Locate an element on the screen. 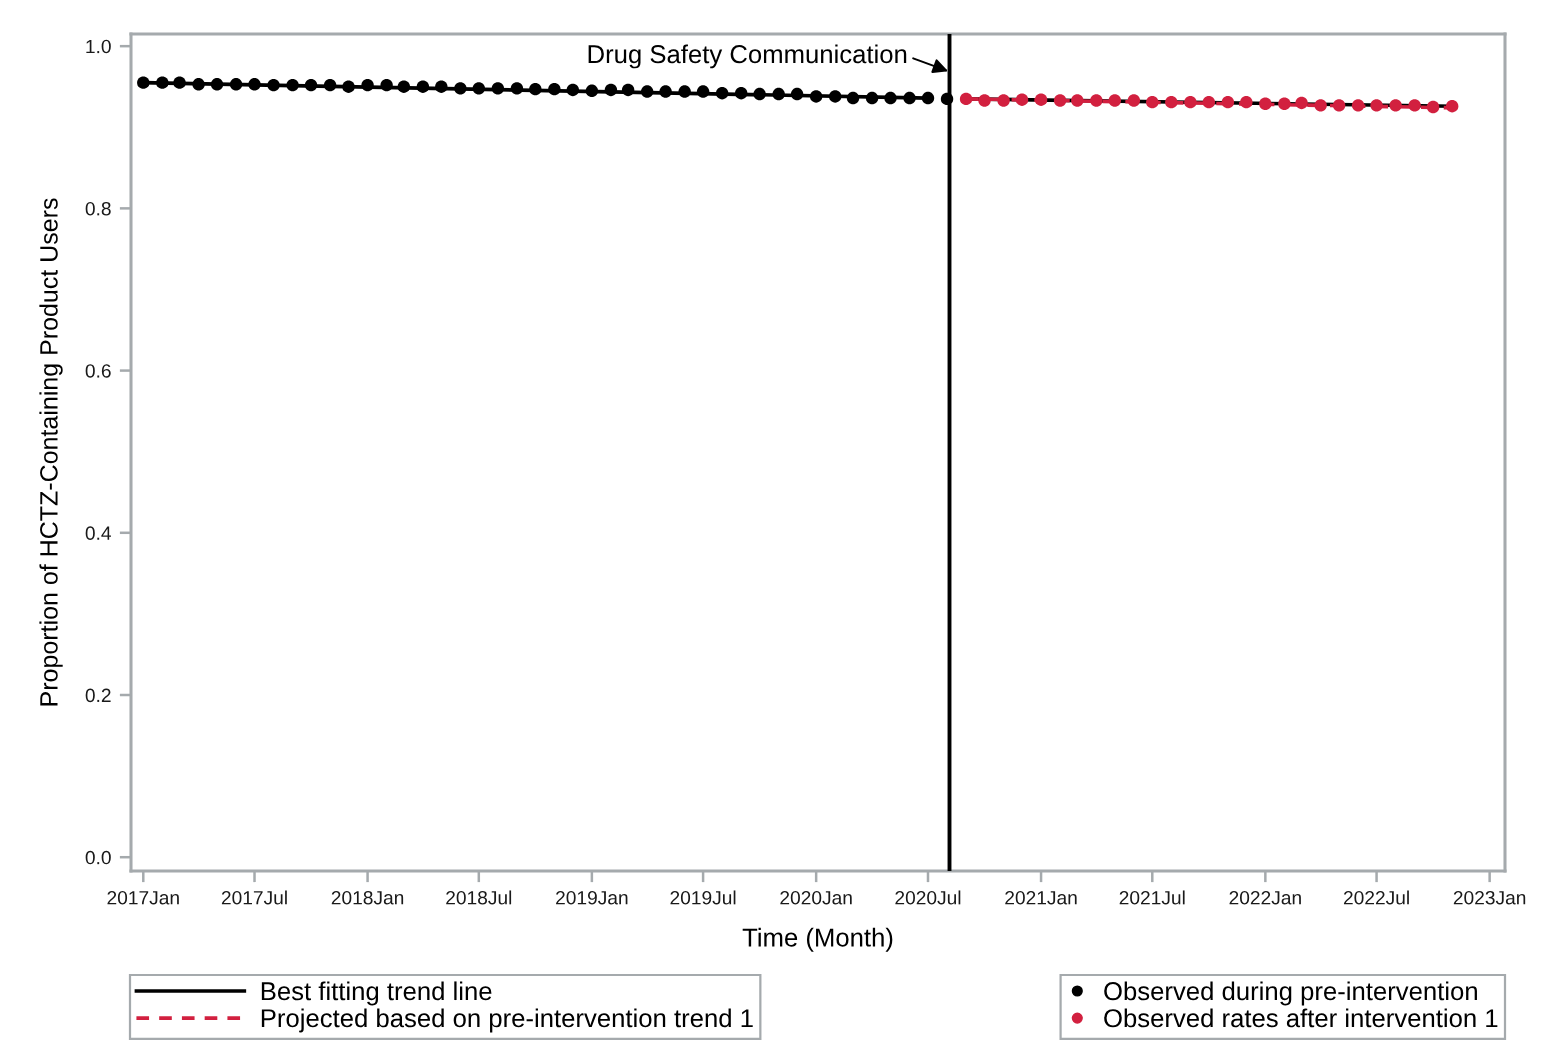 The width and height of the screenshot is (1544, 1057). x-axis-title: Time (Month) is located at coordinates (817, 939).